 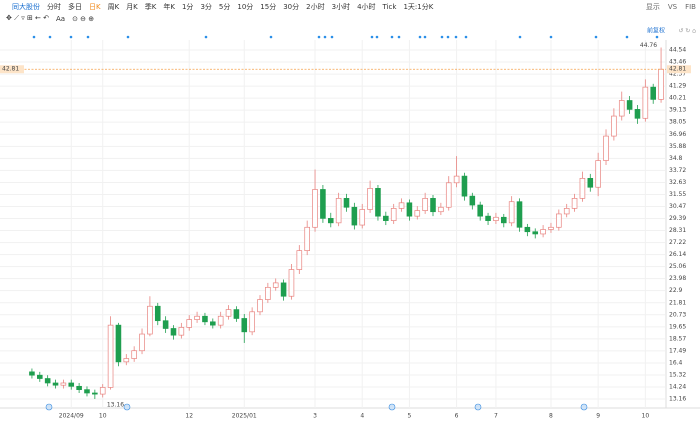 What do you see at coordinates (677, 338) in the screenshot?
I see `y-tick-label: 18.57` at bounding box center [677, 338].